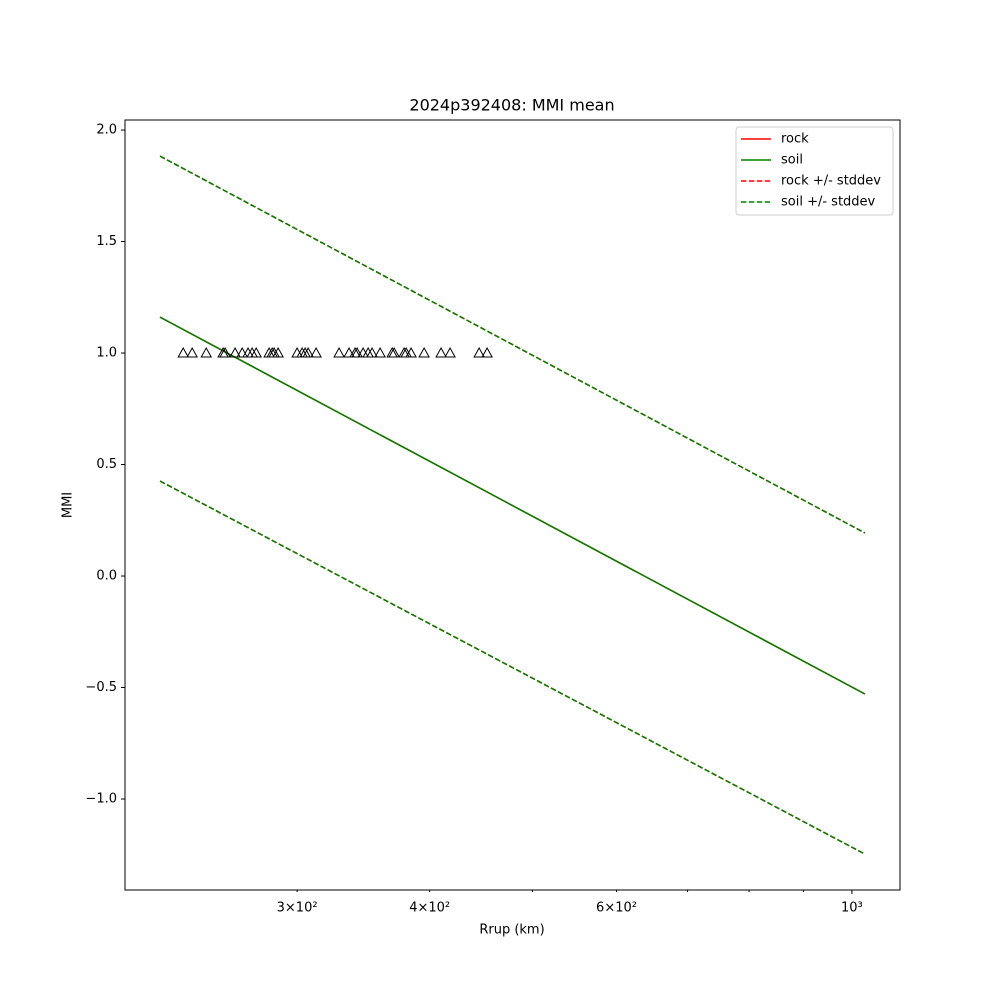  What do you see at coordinates (297, 908) in the screenshot?
I see `x-tick-label: 3×10²` at bounding box center [297, 908].